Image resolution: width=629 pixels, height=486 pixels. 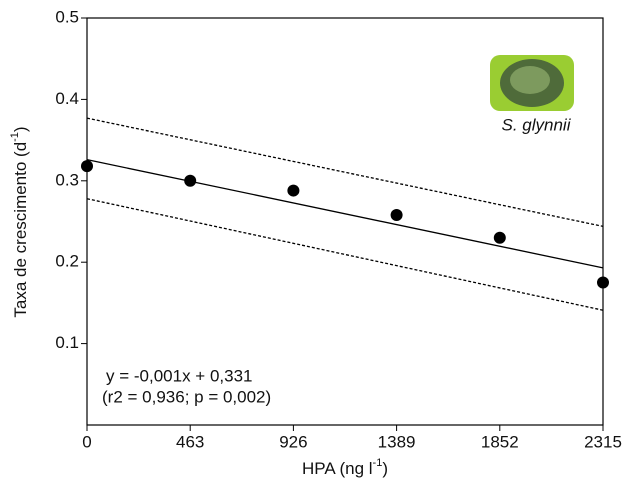 I want to click on species-label: S. glynnii, so click(x=537, y=124).